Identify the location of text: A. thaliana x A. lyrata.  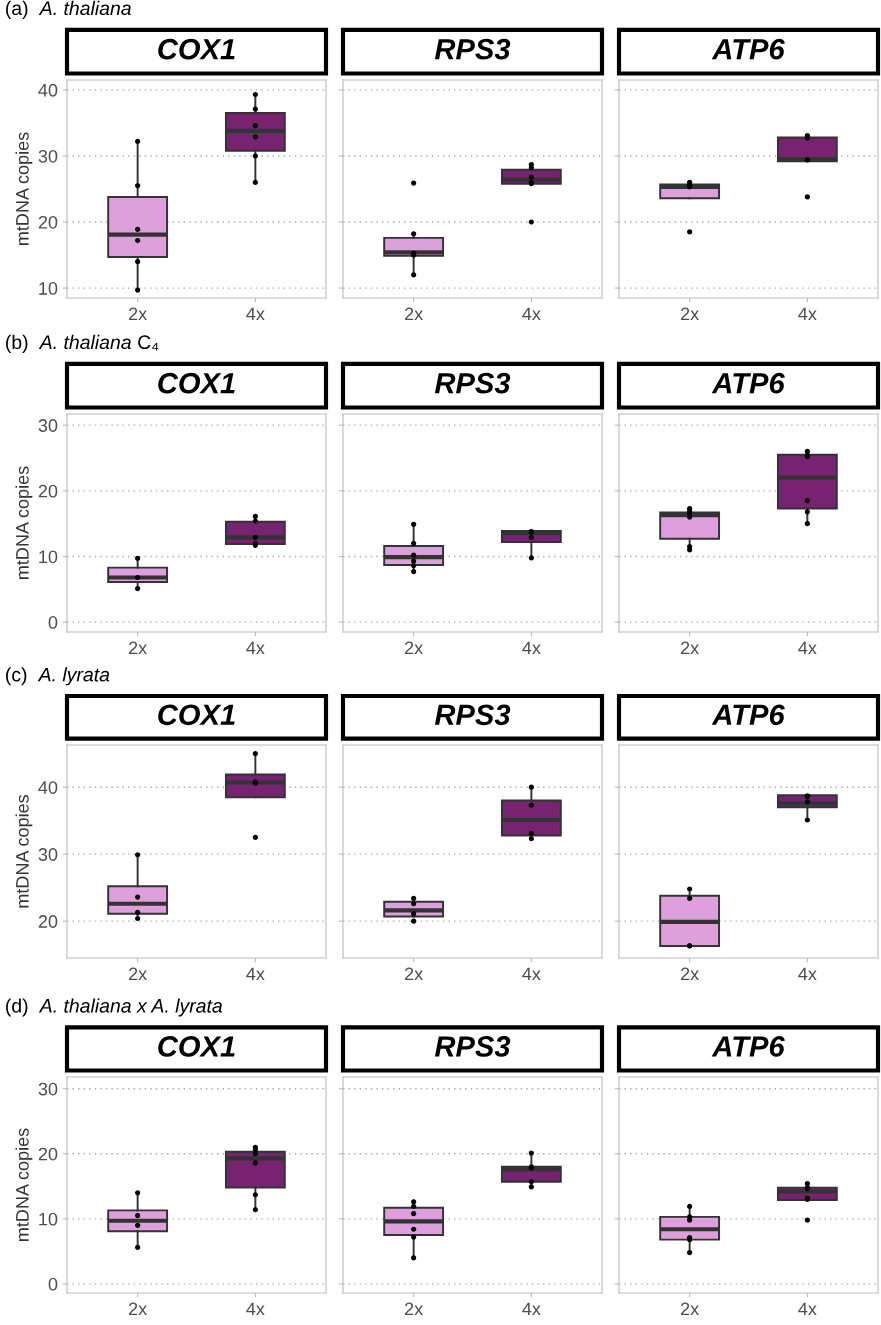
(130, 1007).